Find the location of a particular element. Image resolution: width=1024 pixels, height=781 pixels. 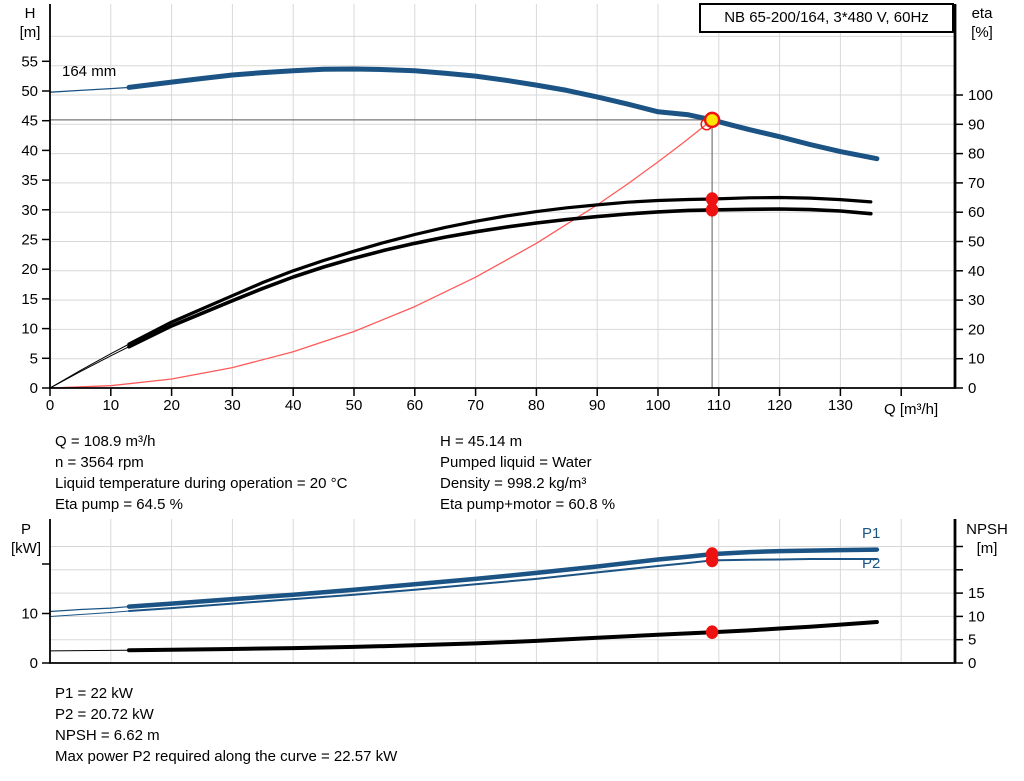

info-speed: n = 3564 rpm is located at coordinates (99, 462).